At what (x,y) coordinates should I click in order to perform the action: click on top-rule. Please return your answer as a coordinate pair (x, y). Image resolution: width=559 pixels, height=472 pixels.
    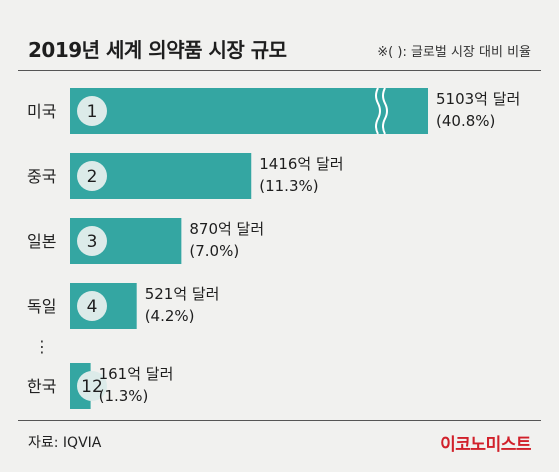
    Looking at the image, I should click on (279, 70).